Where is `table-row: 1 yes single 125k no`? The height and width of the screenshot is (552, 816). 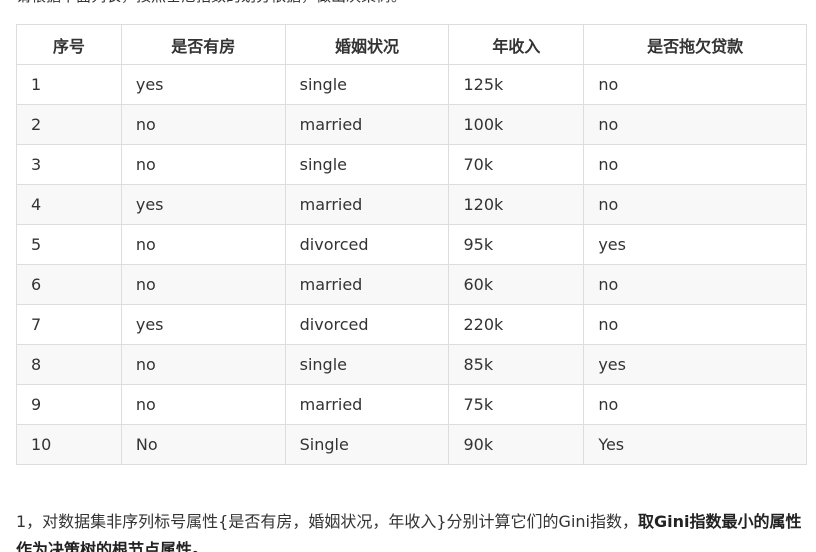 table-row: 1 yes single 125k no is located at coordinates (411, 84).